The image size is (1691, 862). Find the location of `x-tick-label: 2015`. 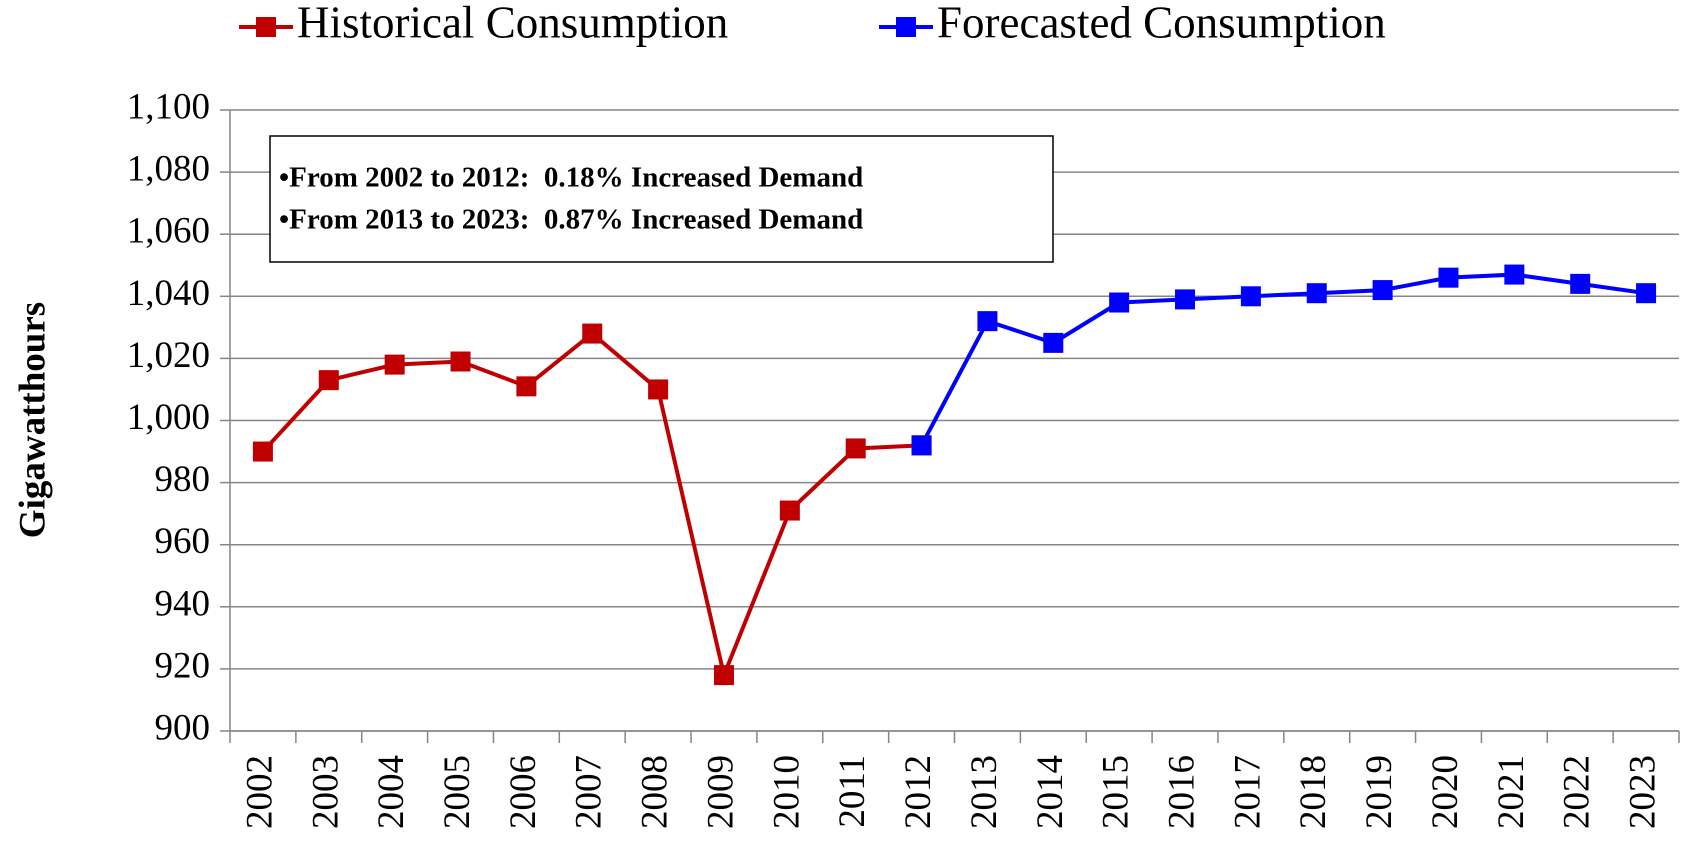

x-tick-label: 2015 is located at coordinates (1116, 792).